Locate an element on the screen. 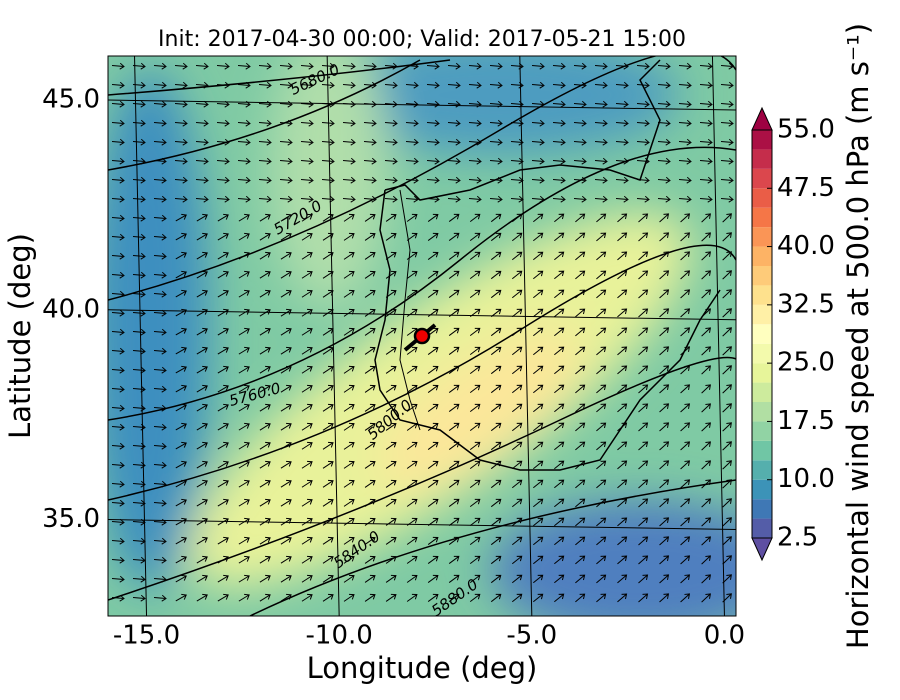 The width and height of the screenshot is (900, 700). y-tick-label: 40.0 is located at coordinates (71, 309).